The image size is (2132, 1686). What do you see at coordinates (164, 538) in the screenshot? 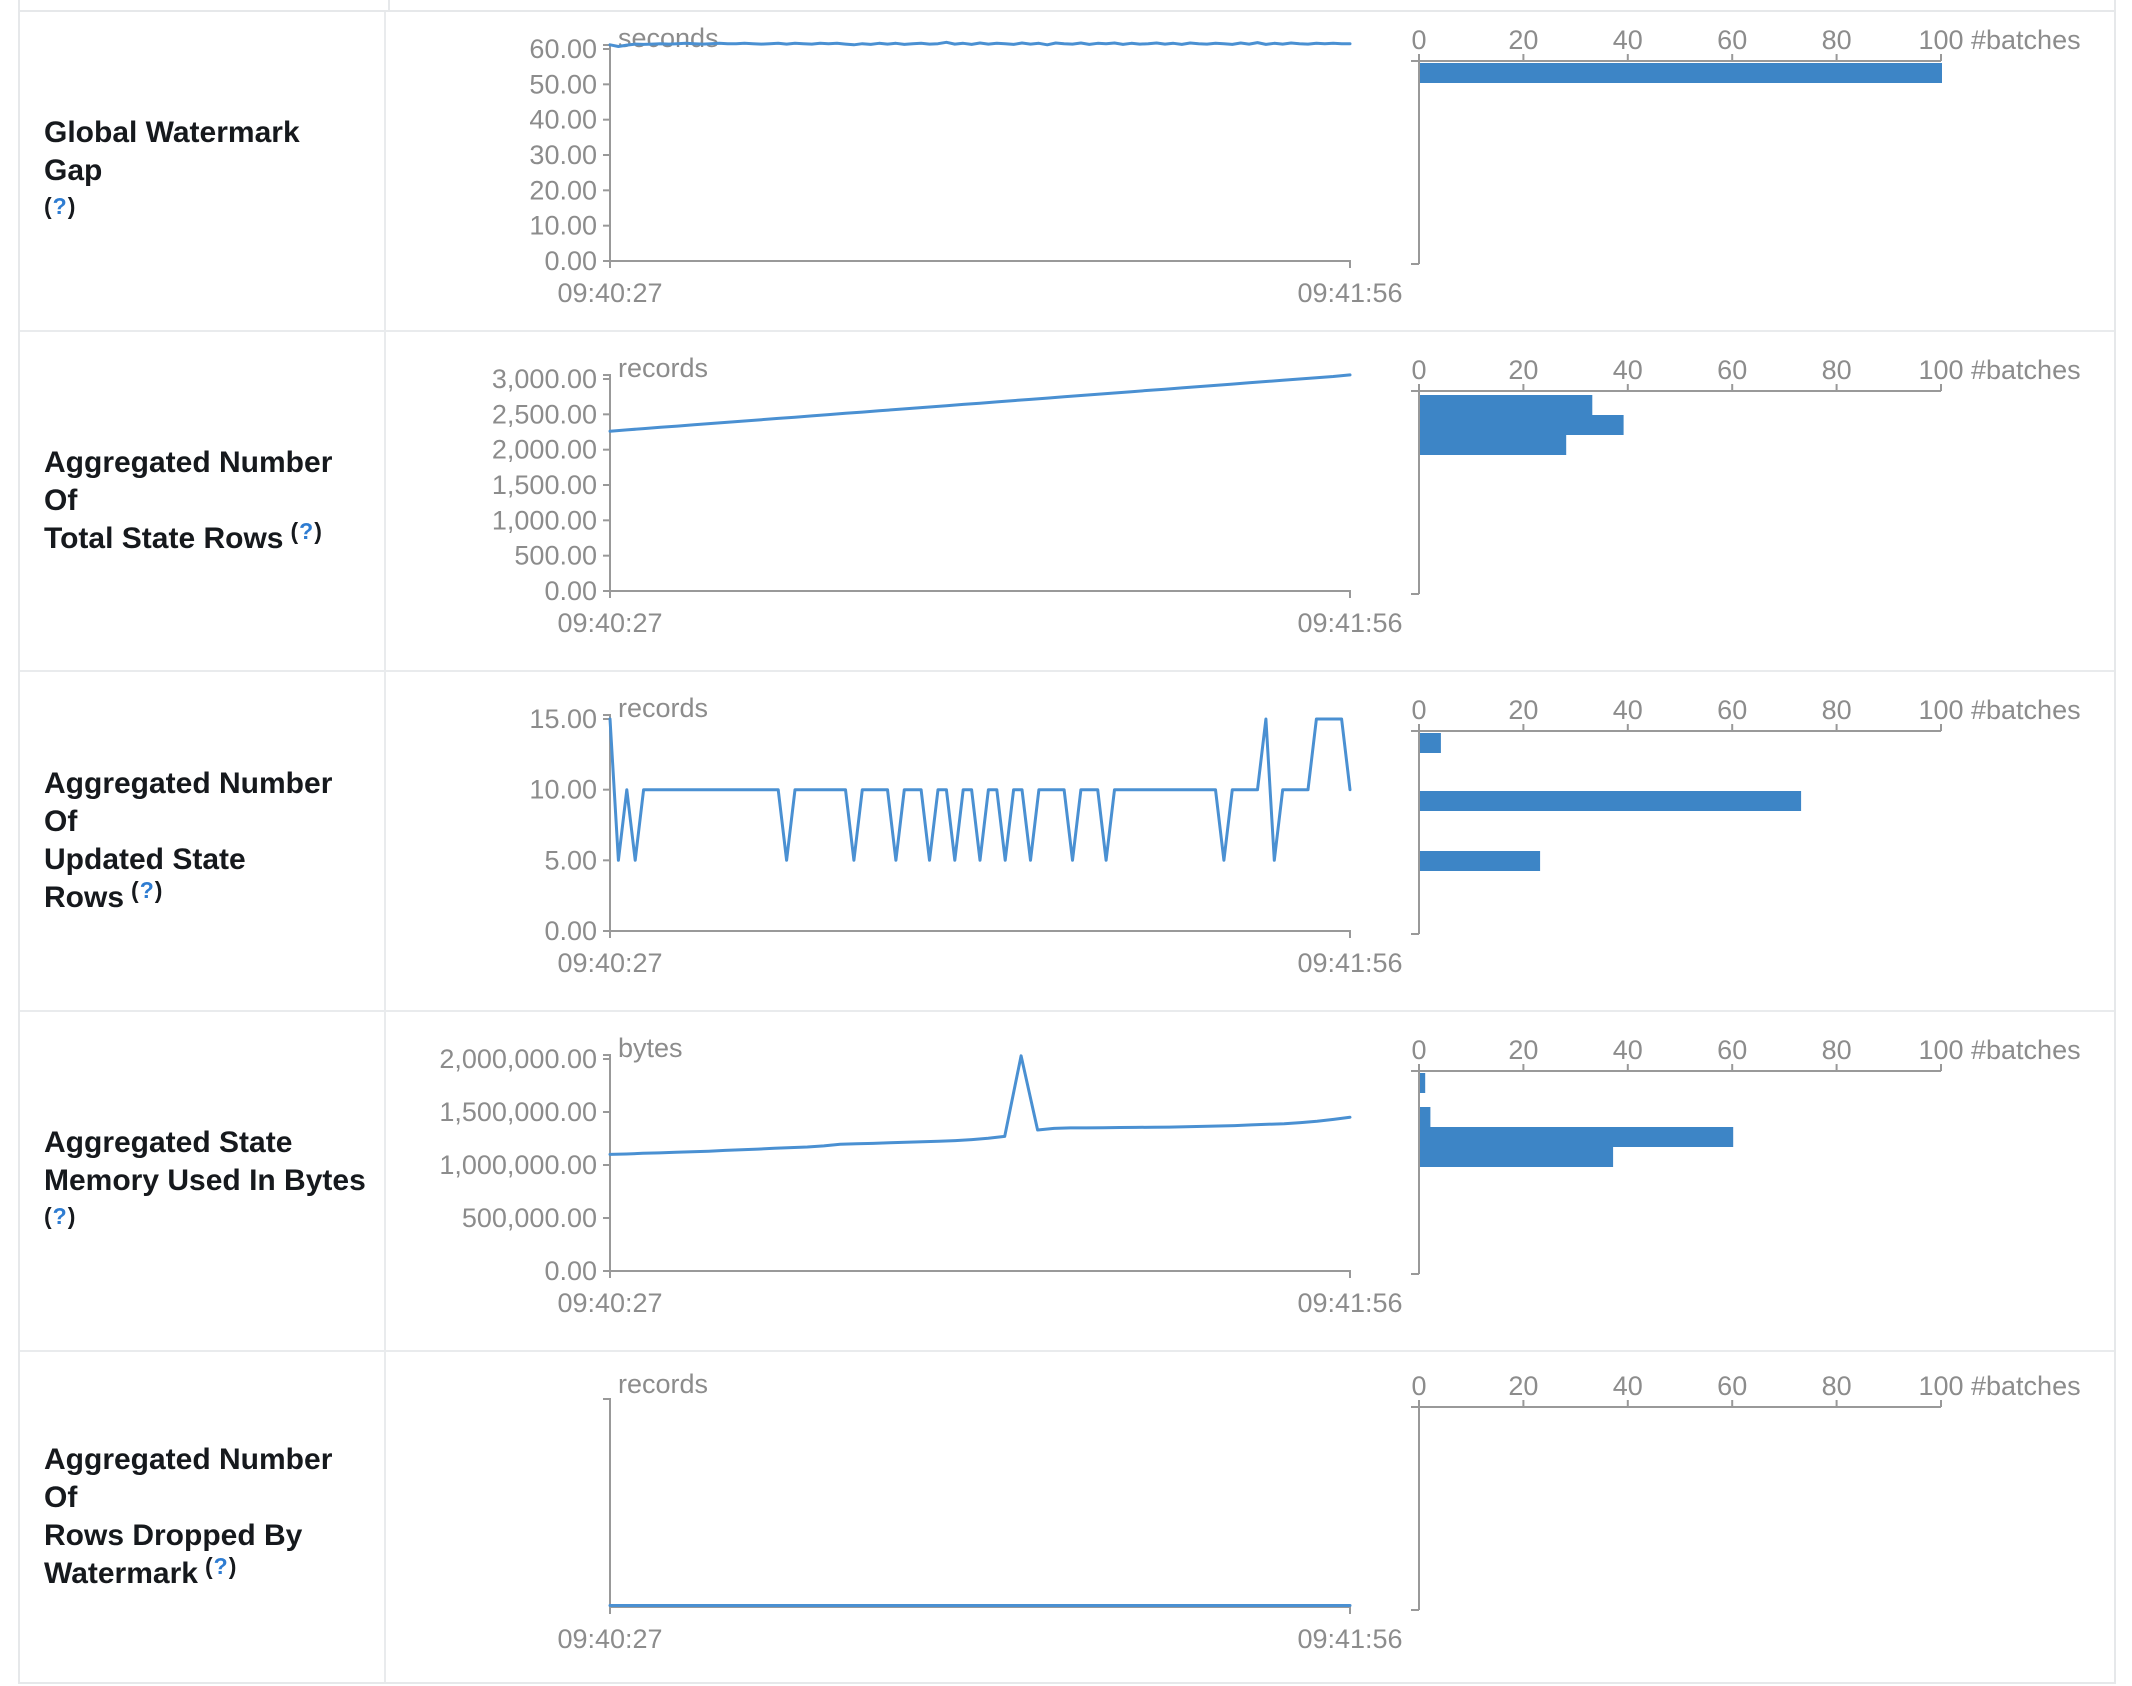
I see `metric-title-text: Total State Rows` at bounding box center [164, 538].